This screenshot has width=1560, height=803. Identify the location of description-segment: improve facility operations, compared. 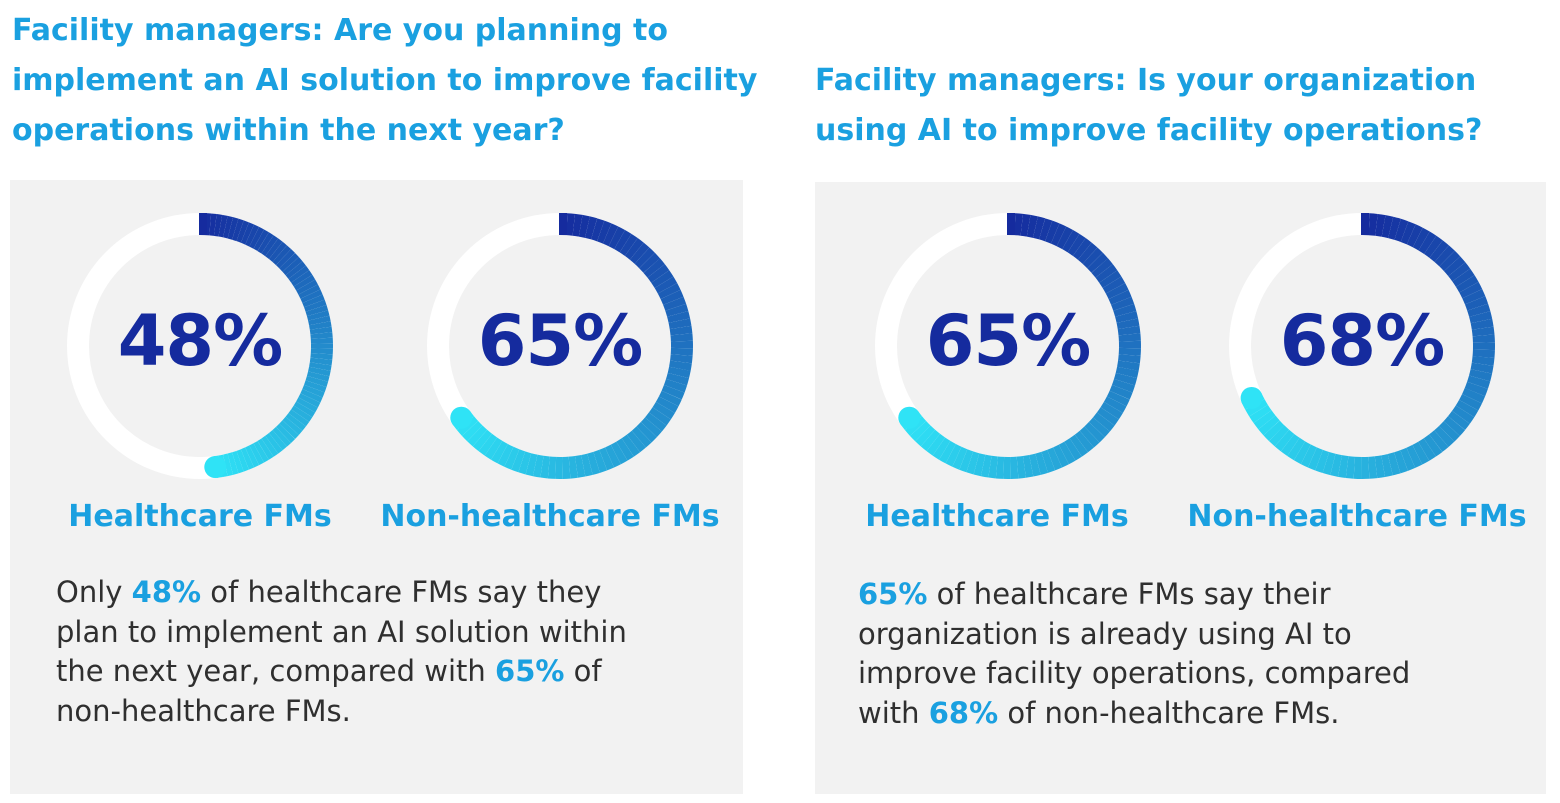
(1134, 673).